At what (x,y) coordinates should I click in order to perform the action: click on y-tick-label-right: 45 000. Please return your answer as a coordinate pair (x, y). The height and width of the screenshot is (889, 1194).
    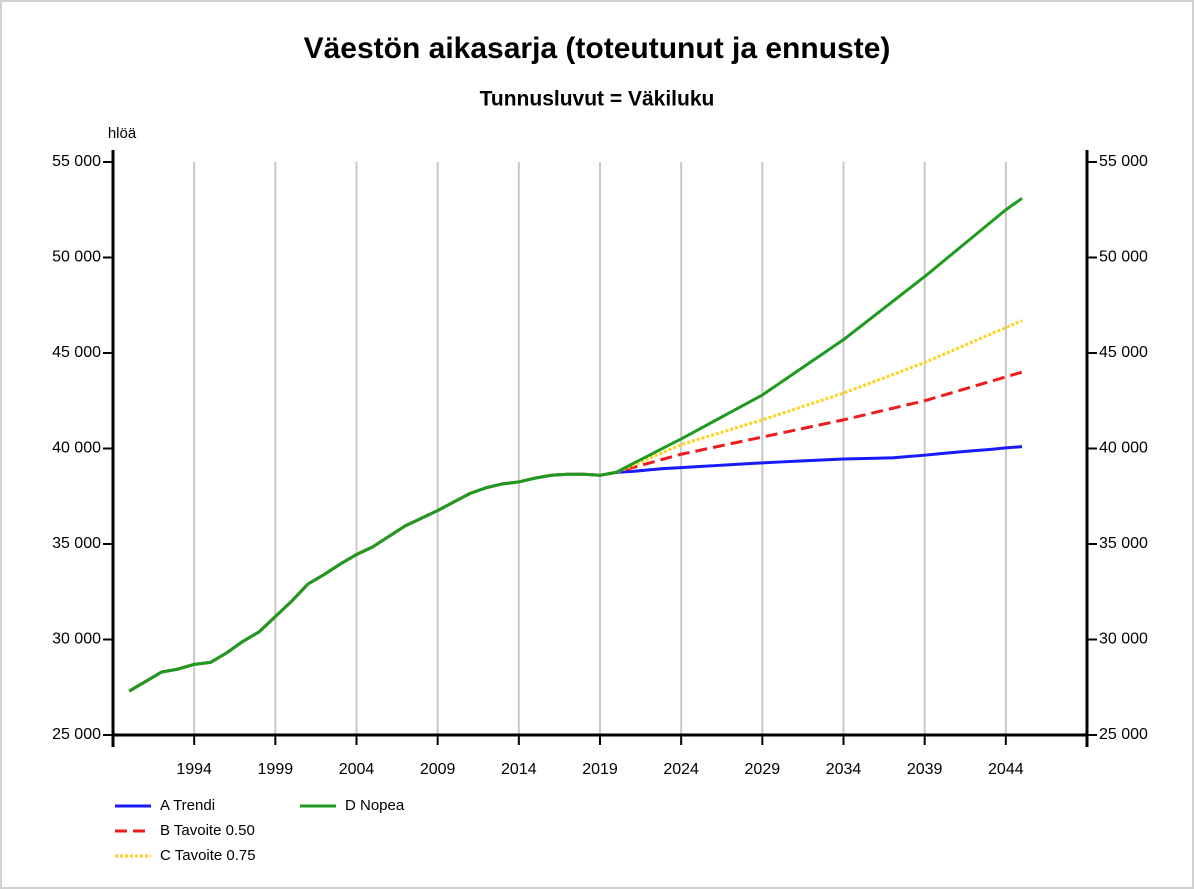
    Looking at the image, I should click on (1123, 352).